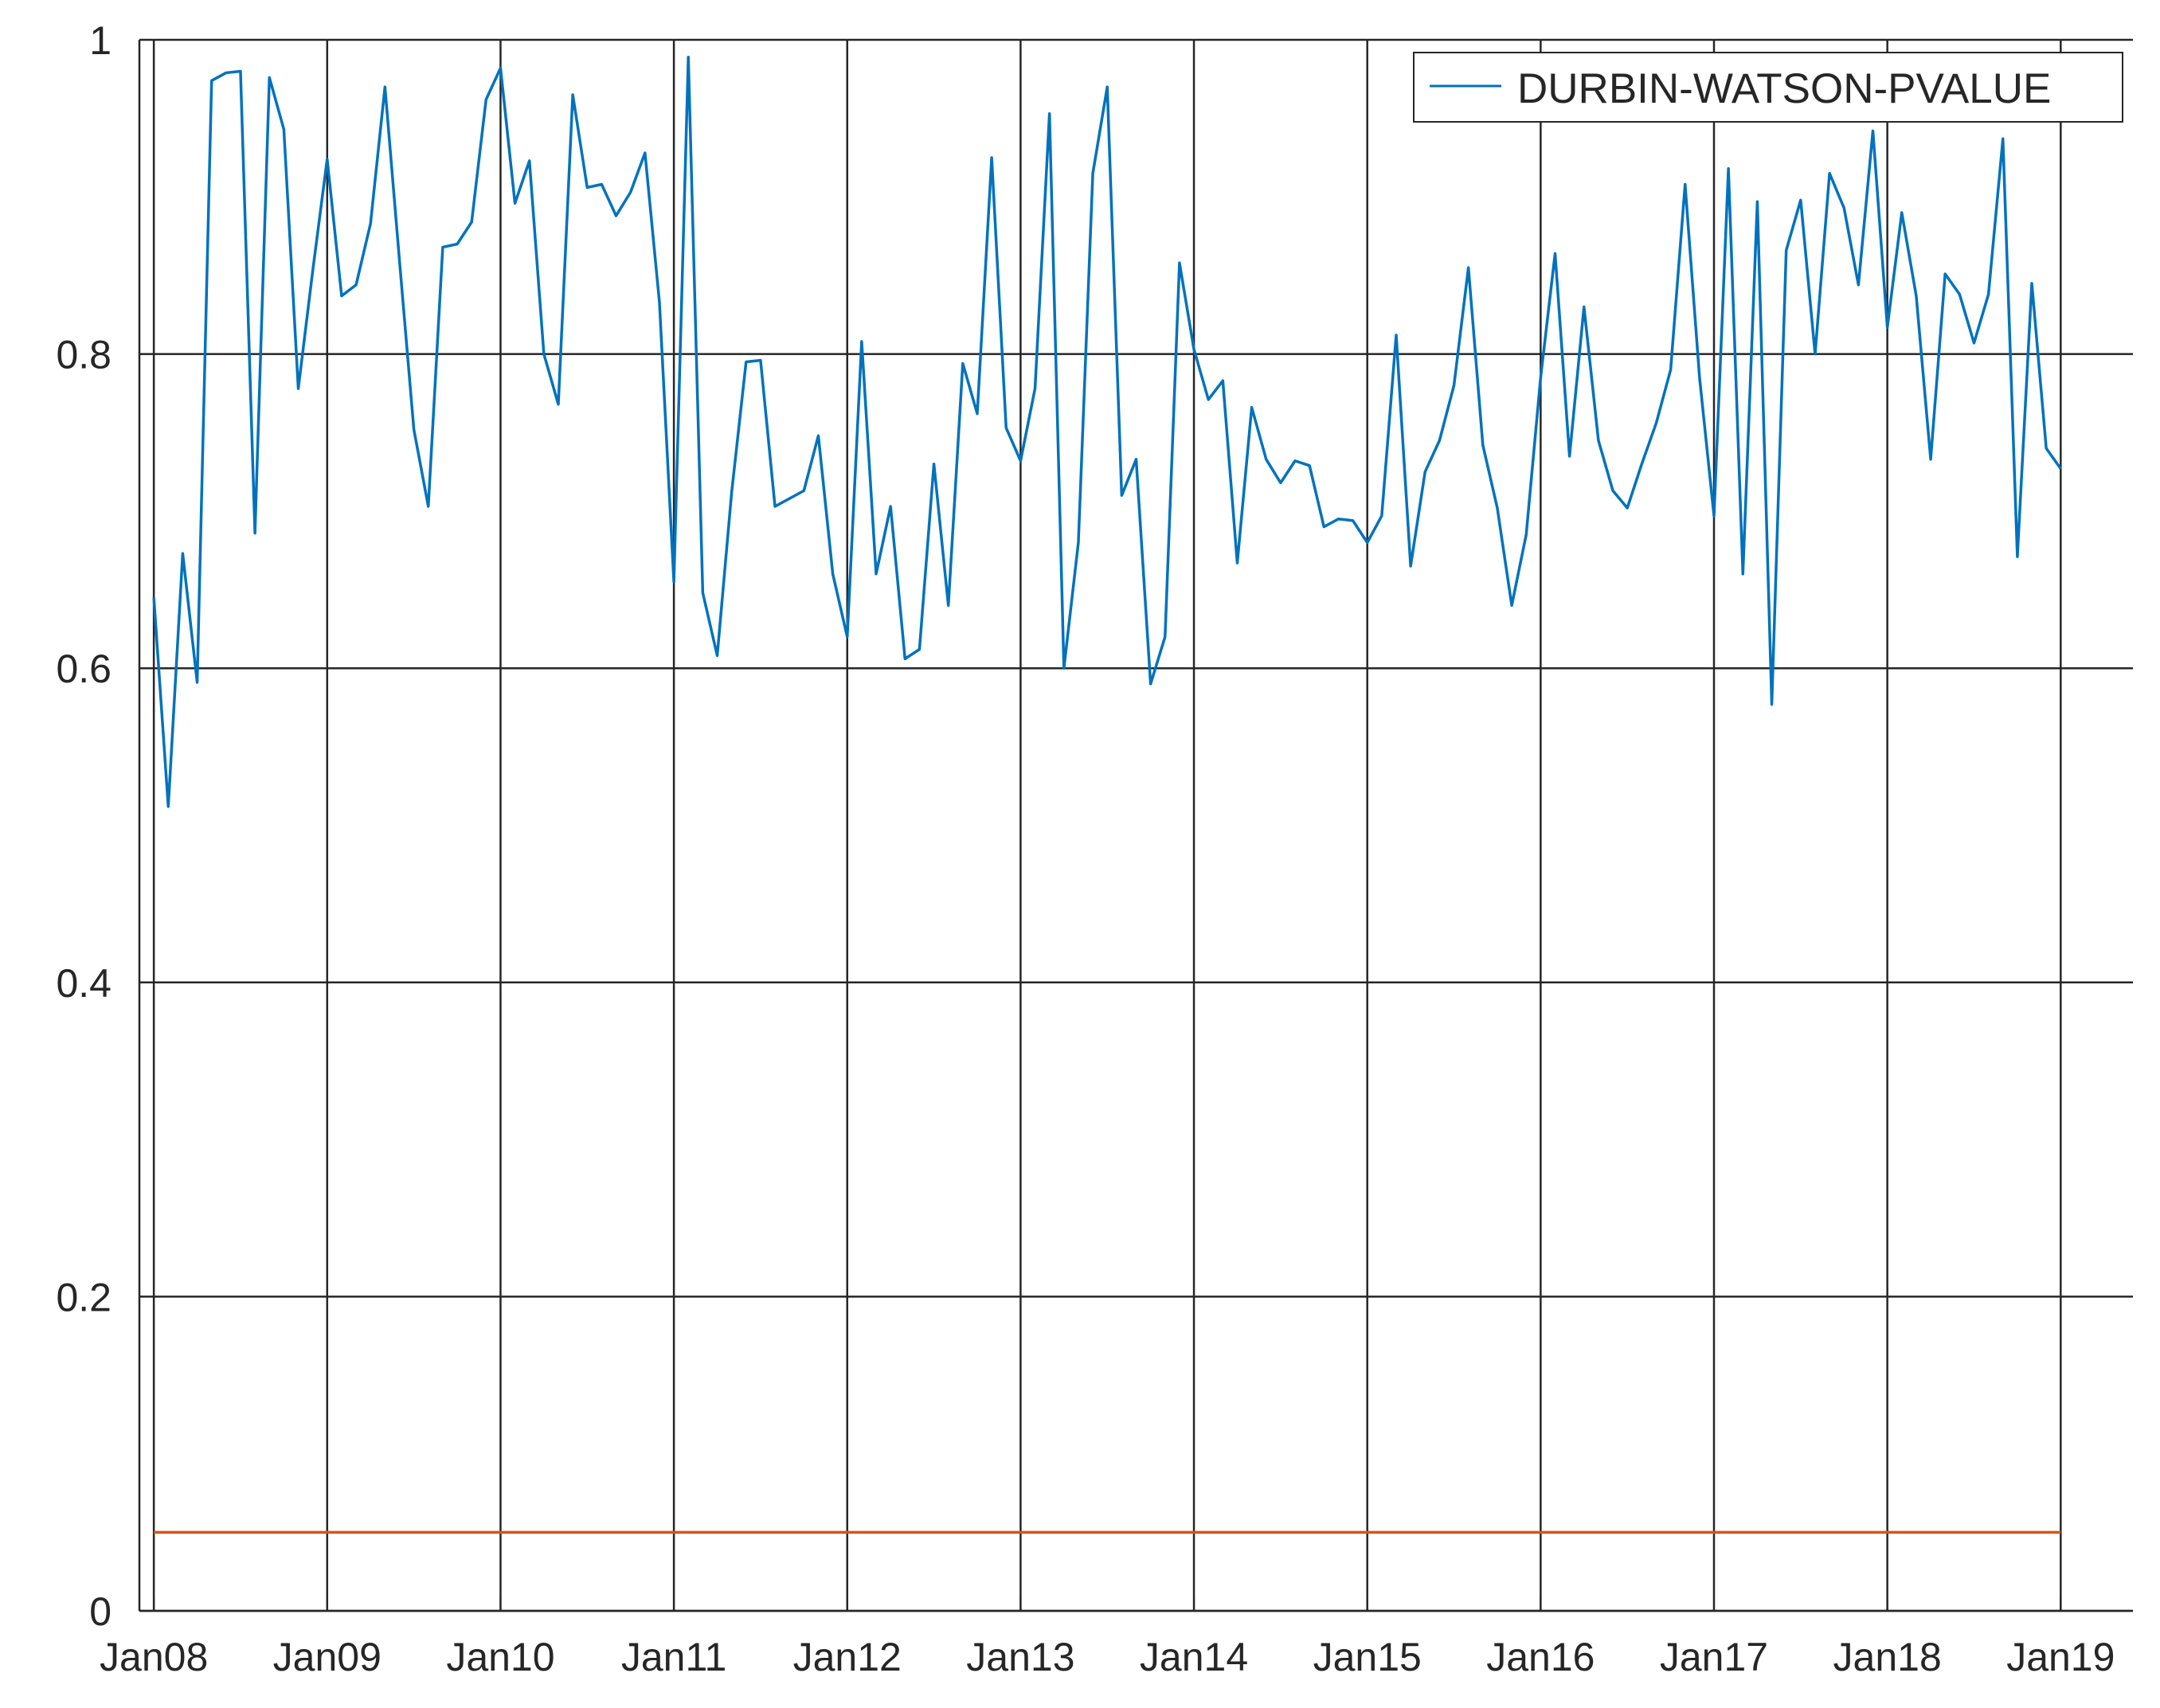  I want to click on y-tick-label: 0.6, so click(84, 669).